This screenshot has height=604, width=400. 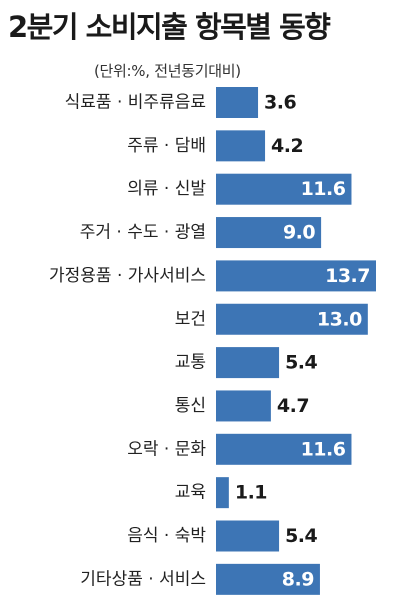 I want to click on category-label: 기타상품 · 서비스, so click(x=143, y=579).